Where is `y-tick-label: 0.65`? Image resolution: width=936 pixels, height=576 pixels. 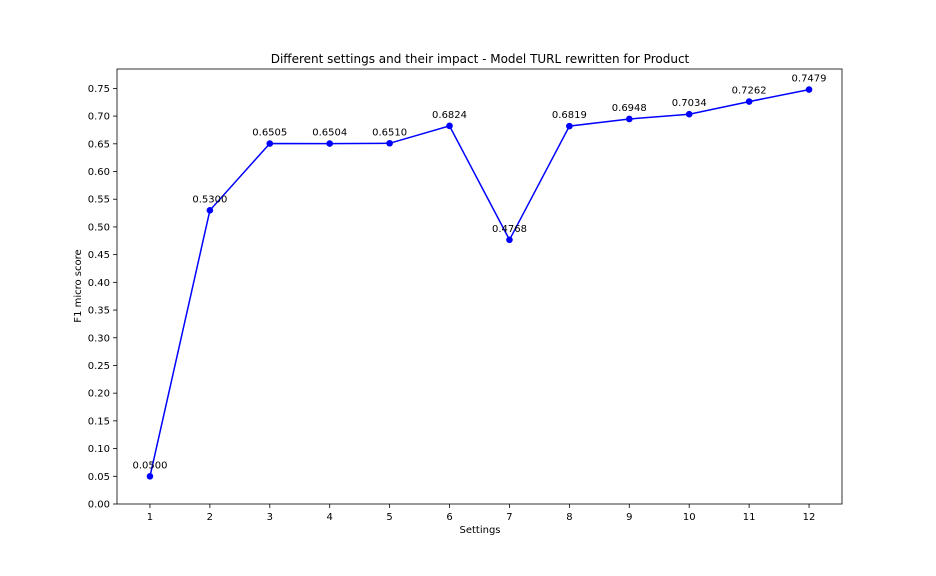
y-tick-label: 0.65 is located at coordinates (99, 144).